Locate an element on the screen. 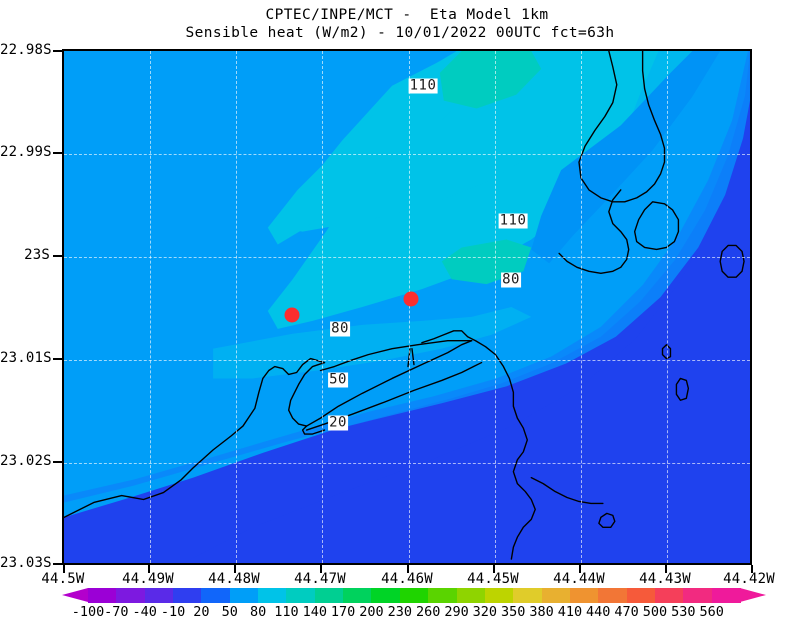  y-axis-label-5: 23.03S is located at coordinates (26, 563).